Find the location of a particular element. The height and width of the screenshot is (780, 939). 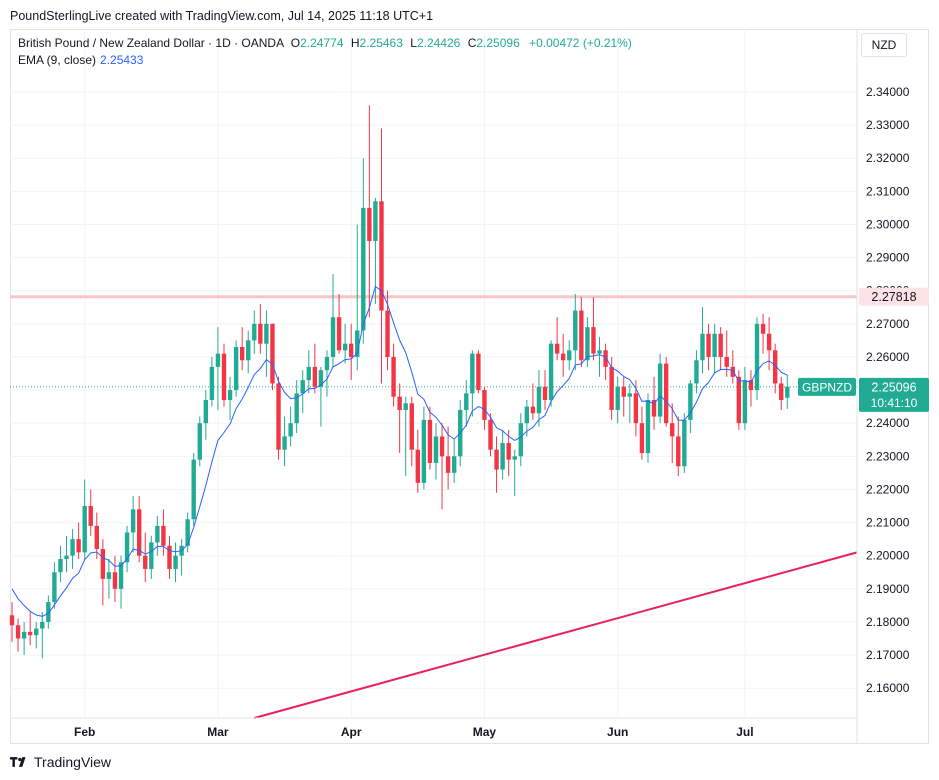

price-tick-label: 2.27000 is located at coordinates (888, 324).